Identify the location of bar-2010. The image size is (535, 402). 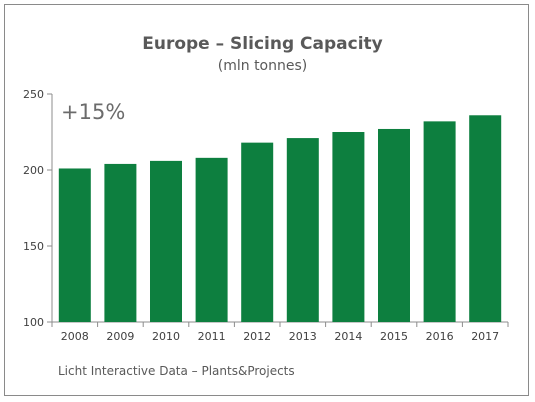
(166, 241).